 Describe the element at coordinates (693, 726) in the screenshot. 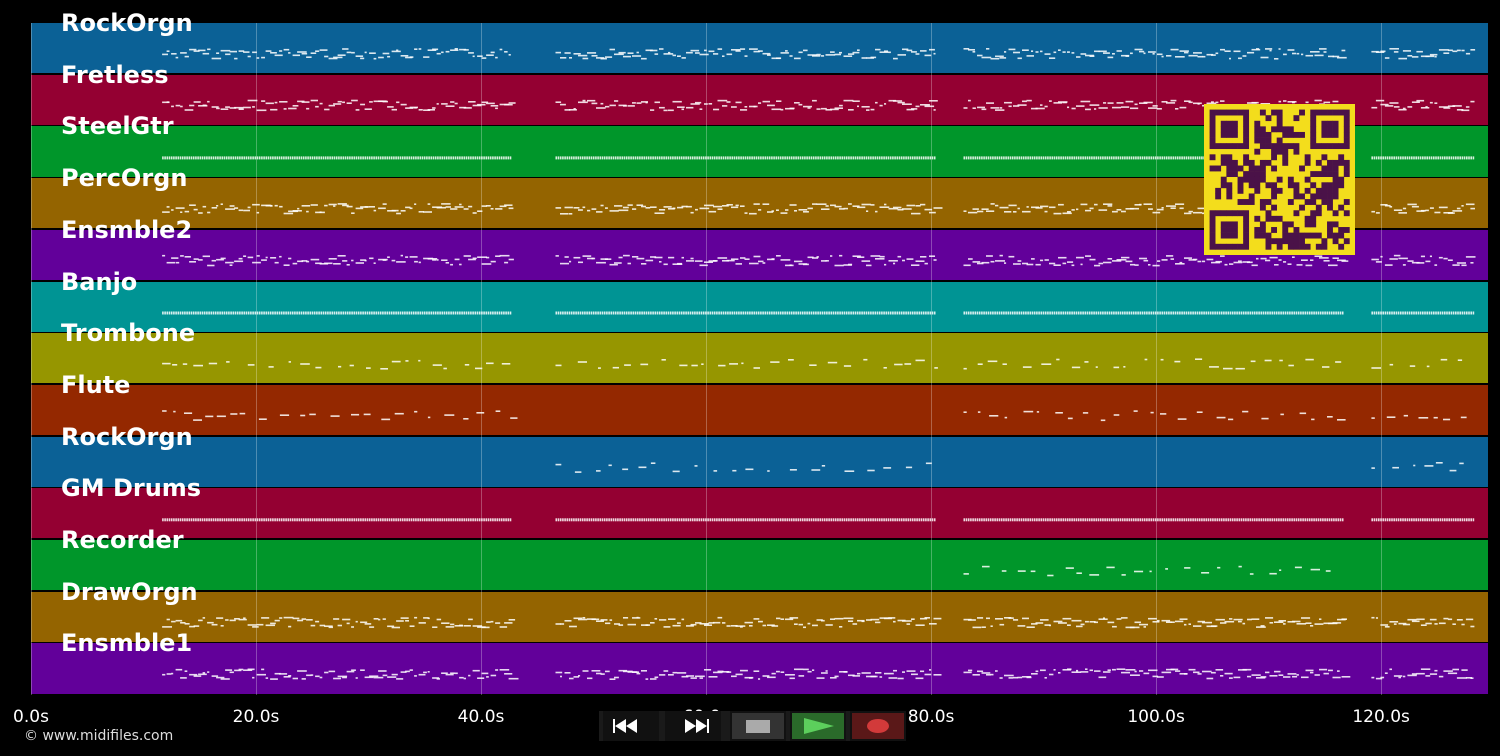

I see `fast-forward-button` at that location.